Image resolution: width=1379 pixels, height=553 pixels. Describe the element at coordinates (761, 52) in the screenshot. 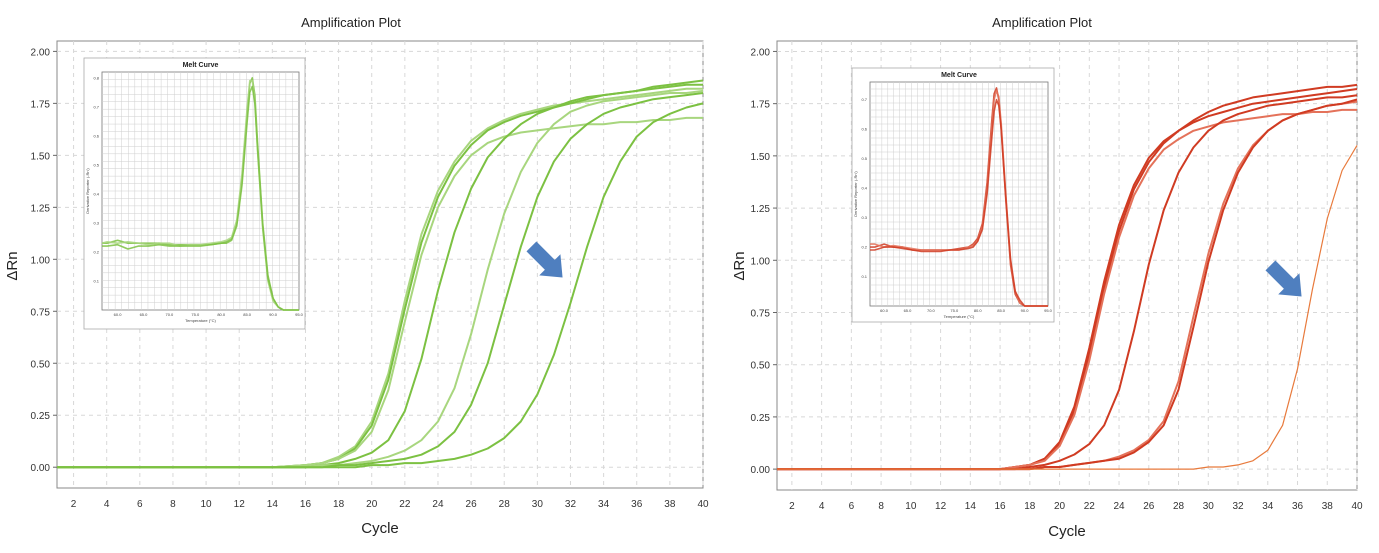

I see `y-tick-label: 2.00` at that location.